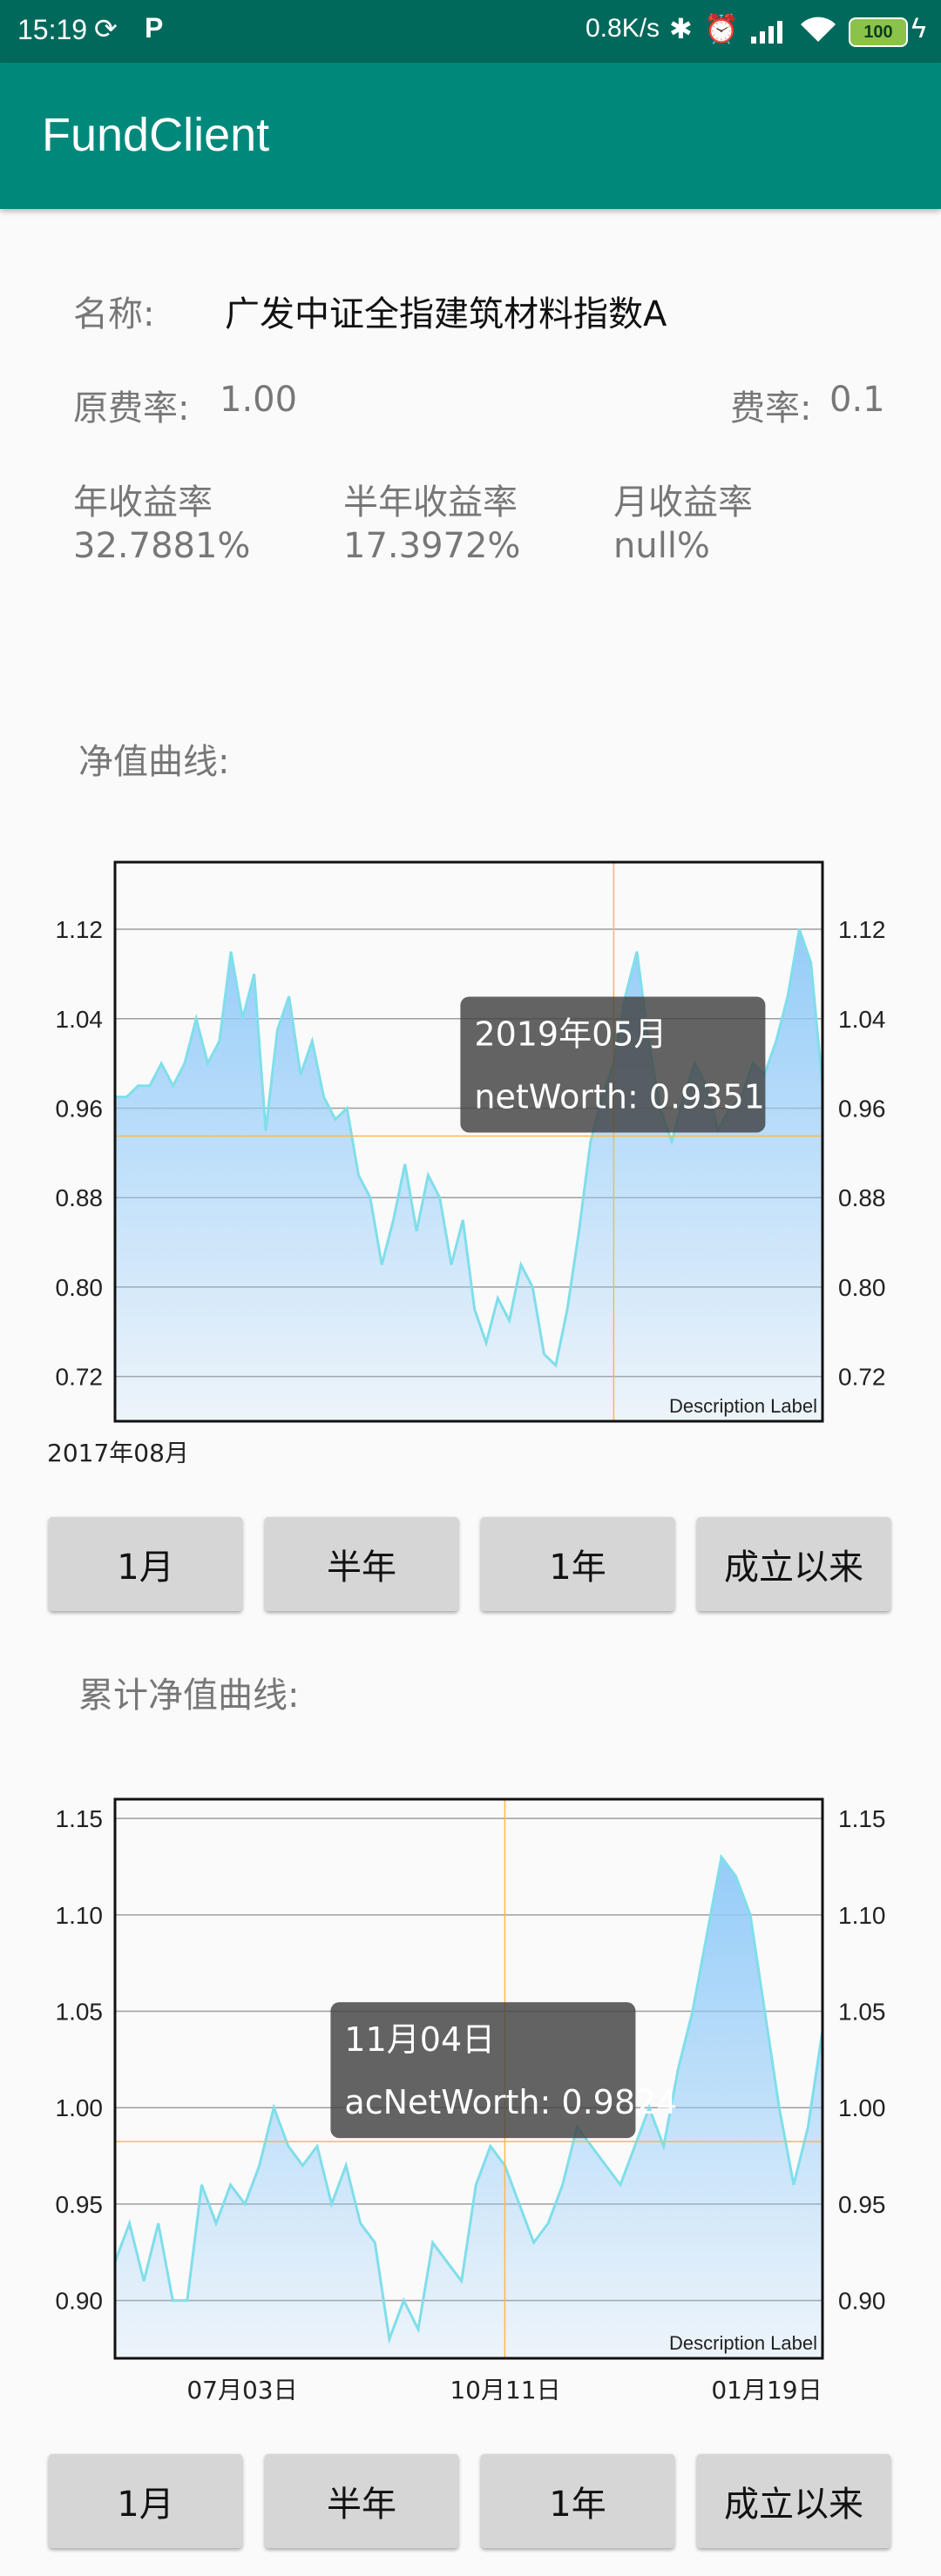 Image resolution: width=941 pixels, height=2576 pixels. I want to click on fee-value: 0.1, so click(857, 400).